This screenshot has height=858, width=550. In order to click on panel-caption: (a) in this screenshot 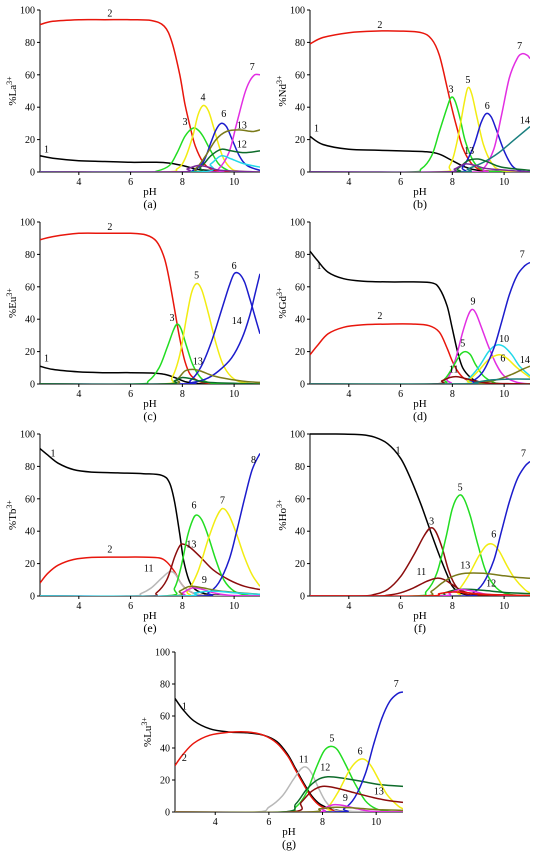, I will do `click(149, 204)`.